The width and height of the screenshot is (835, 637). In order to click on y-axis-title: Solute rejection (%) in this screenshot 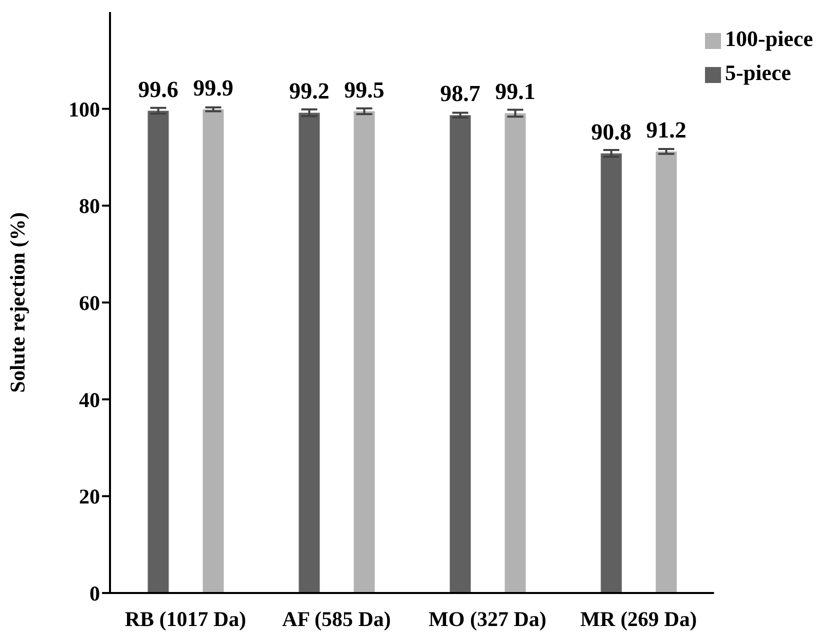, I will do `click(17, 302)`.